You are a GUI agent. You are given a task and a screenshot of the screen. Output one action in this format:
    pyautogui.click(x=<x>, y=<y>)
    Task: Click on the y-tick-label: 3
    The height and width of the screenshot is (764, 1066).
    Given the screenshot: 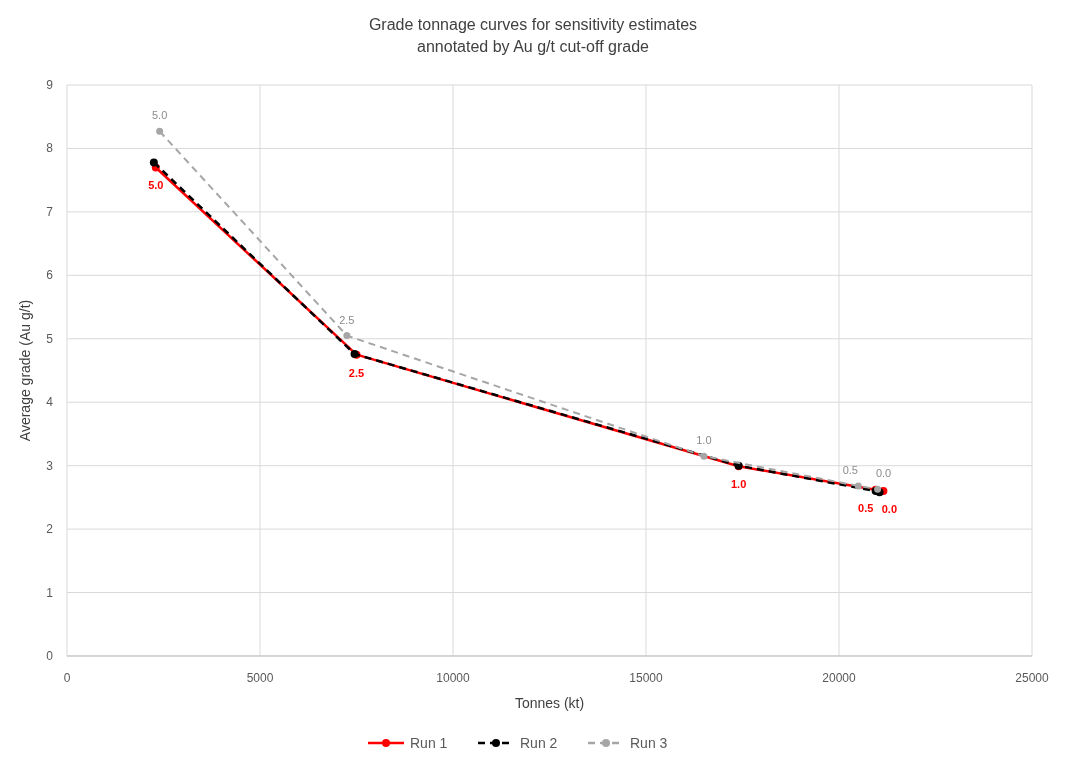 What is the action you would take?
    pyautogui.click(x=50, y=465)
    